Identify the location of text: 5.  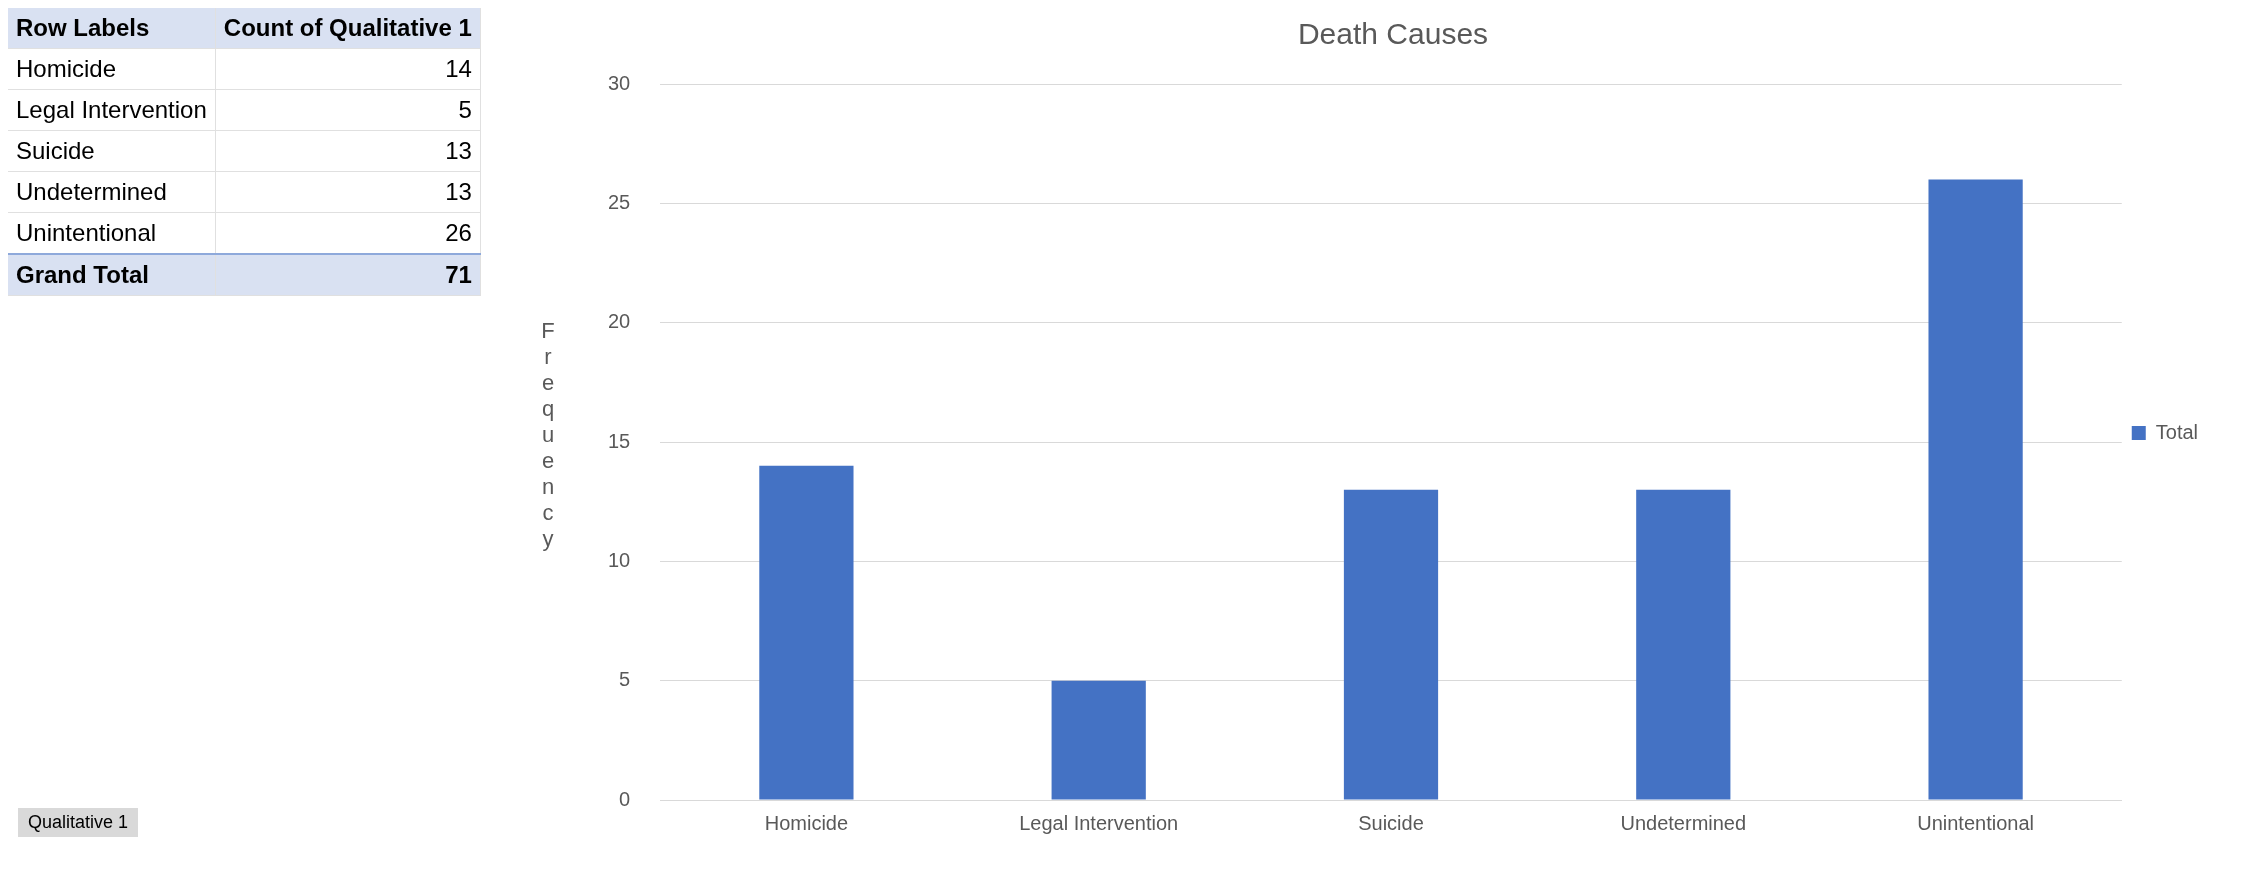
(348, 110).